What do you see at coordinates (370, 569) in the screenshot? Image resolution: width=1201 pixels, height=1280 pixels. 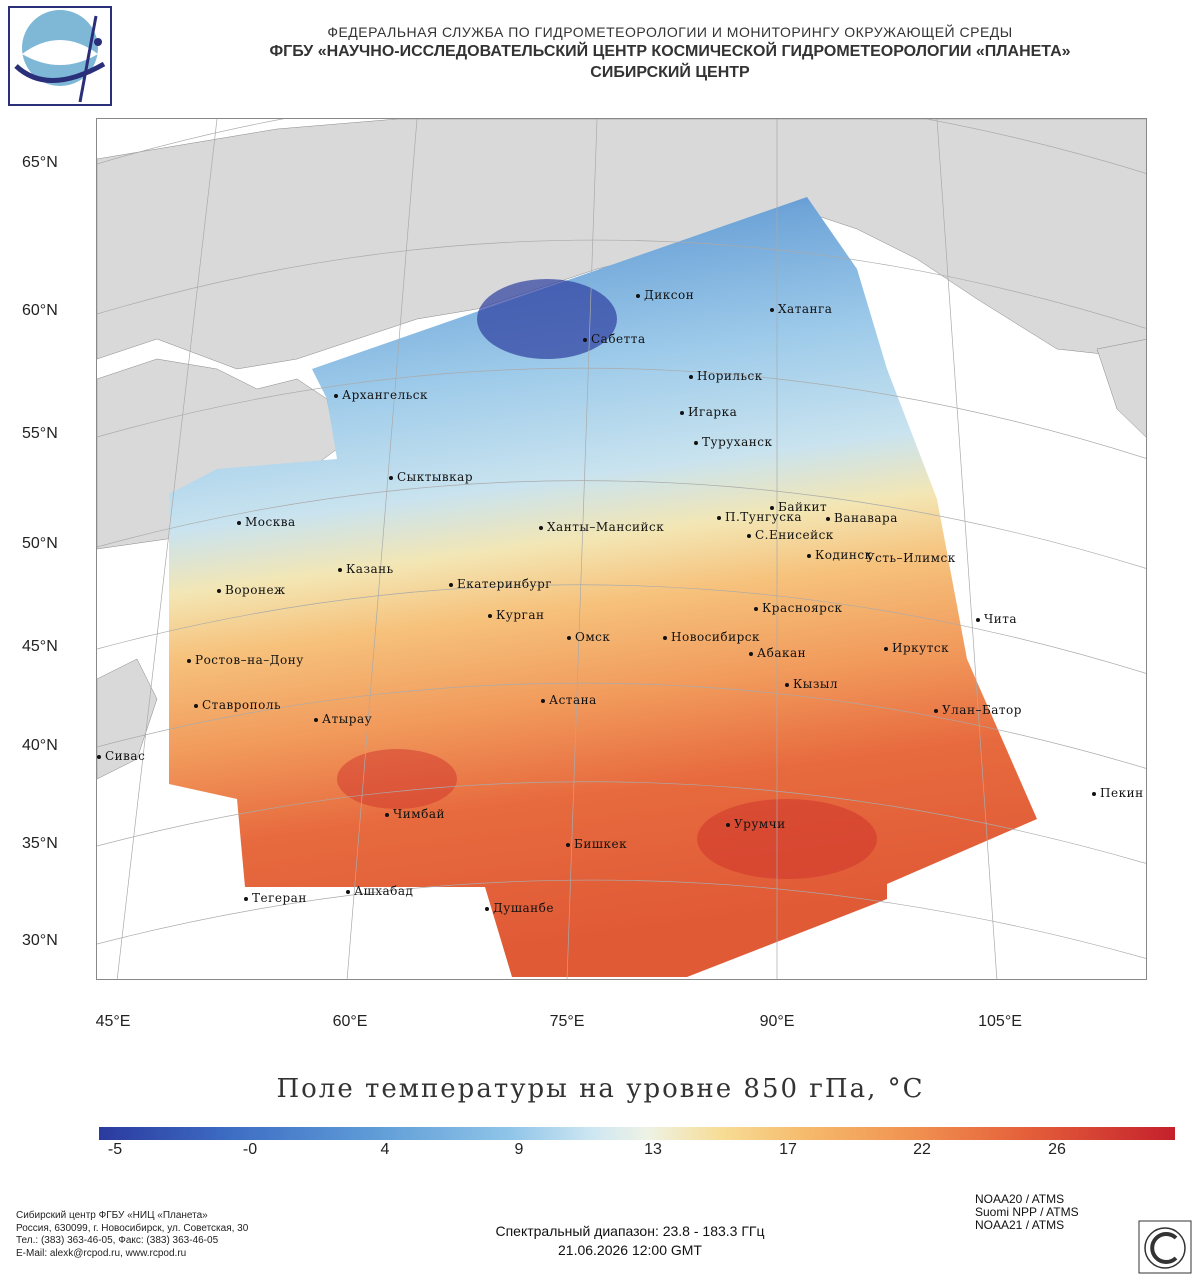 I see `city-label: Казань` at bounding box center [370, 569].